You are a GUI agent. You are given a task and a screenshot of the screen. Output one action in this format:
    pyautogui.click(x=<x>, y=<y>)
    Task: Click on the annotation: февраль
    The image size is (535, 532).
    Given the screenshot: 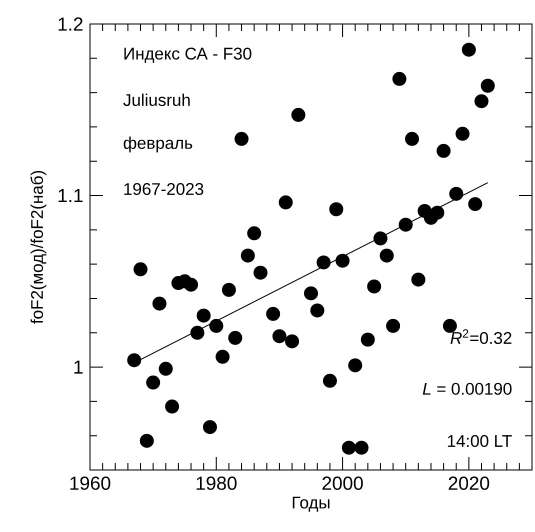 What is the action you would take?
    pyautogui.click(x=158, y=144)
    